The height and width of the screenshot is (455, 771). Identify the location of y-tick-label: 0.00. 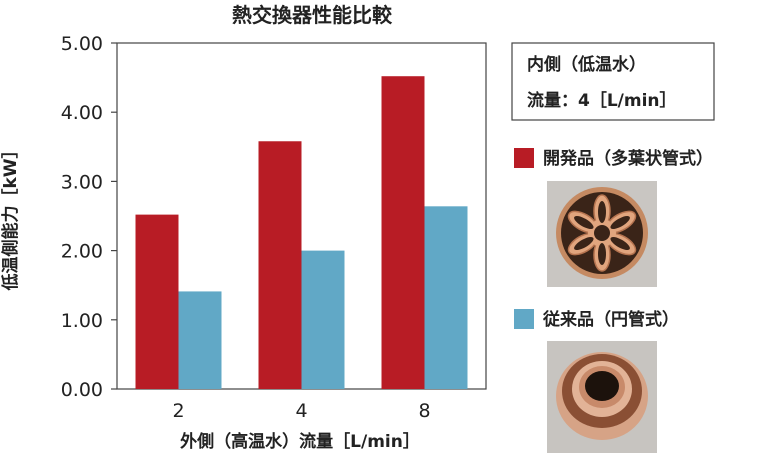
(82, 390).